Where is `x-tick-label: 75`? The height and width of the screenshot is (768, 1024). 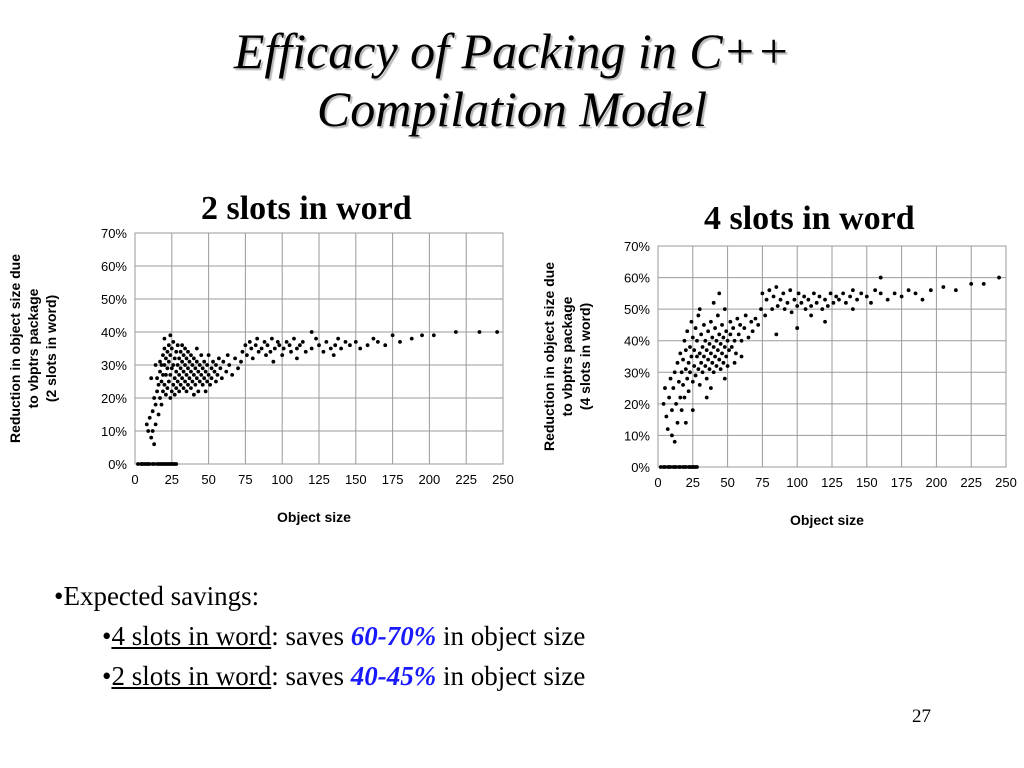 x-tick-label: 75 is located at coordinates (245, 479).